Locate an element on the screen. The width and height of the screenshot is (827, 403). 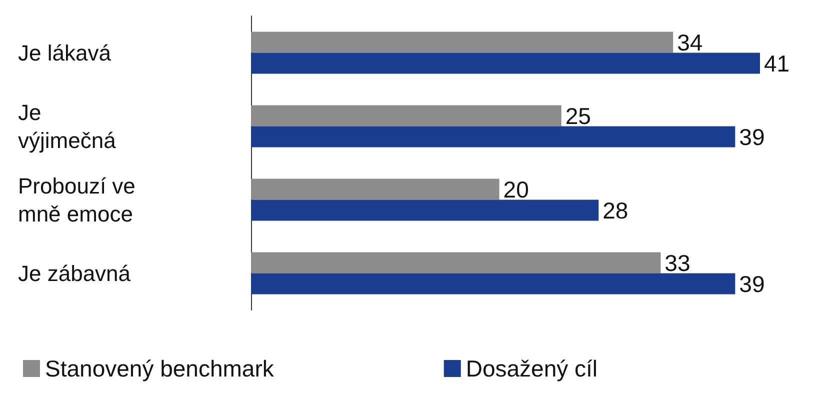
y-tick-label: Je zábavná is located at coordinates (75, 273).